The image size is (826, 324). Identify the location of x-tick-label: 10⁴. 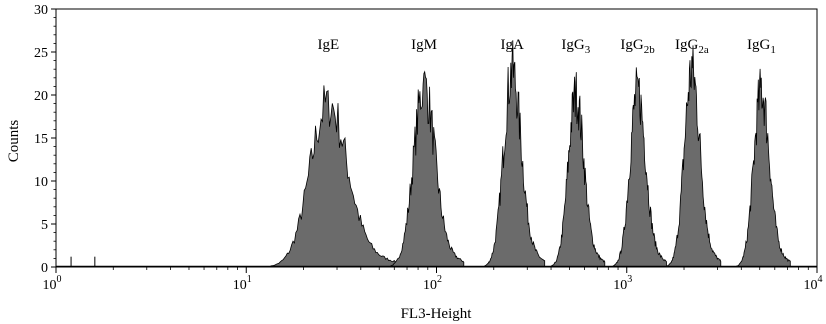
(813, 283).